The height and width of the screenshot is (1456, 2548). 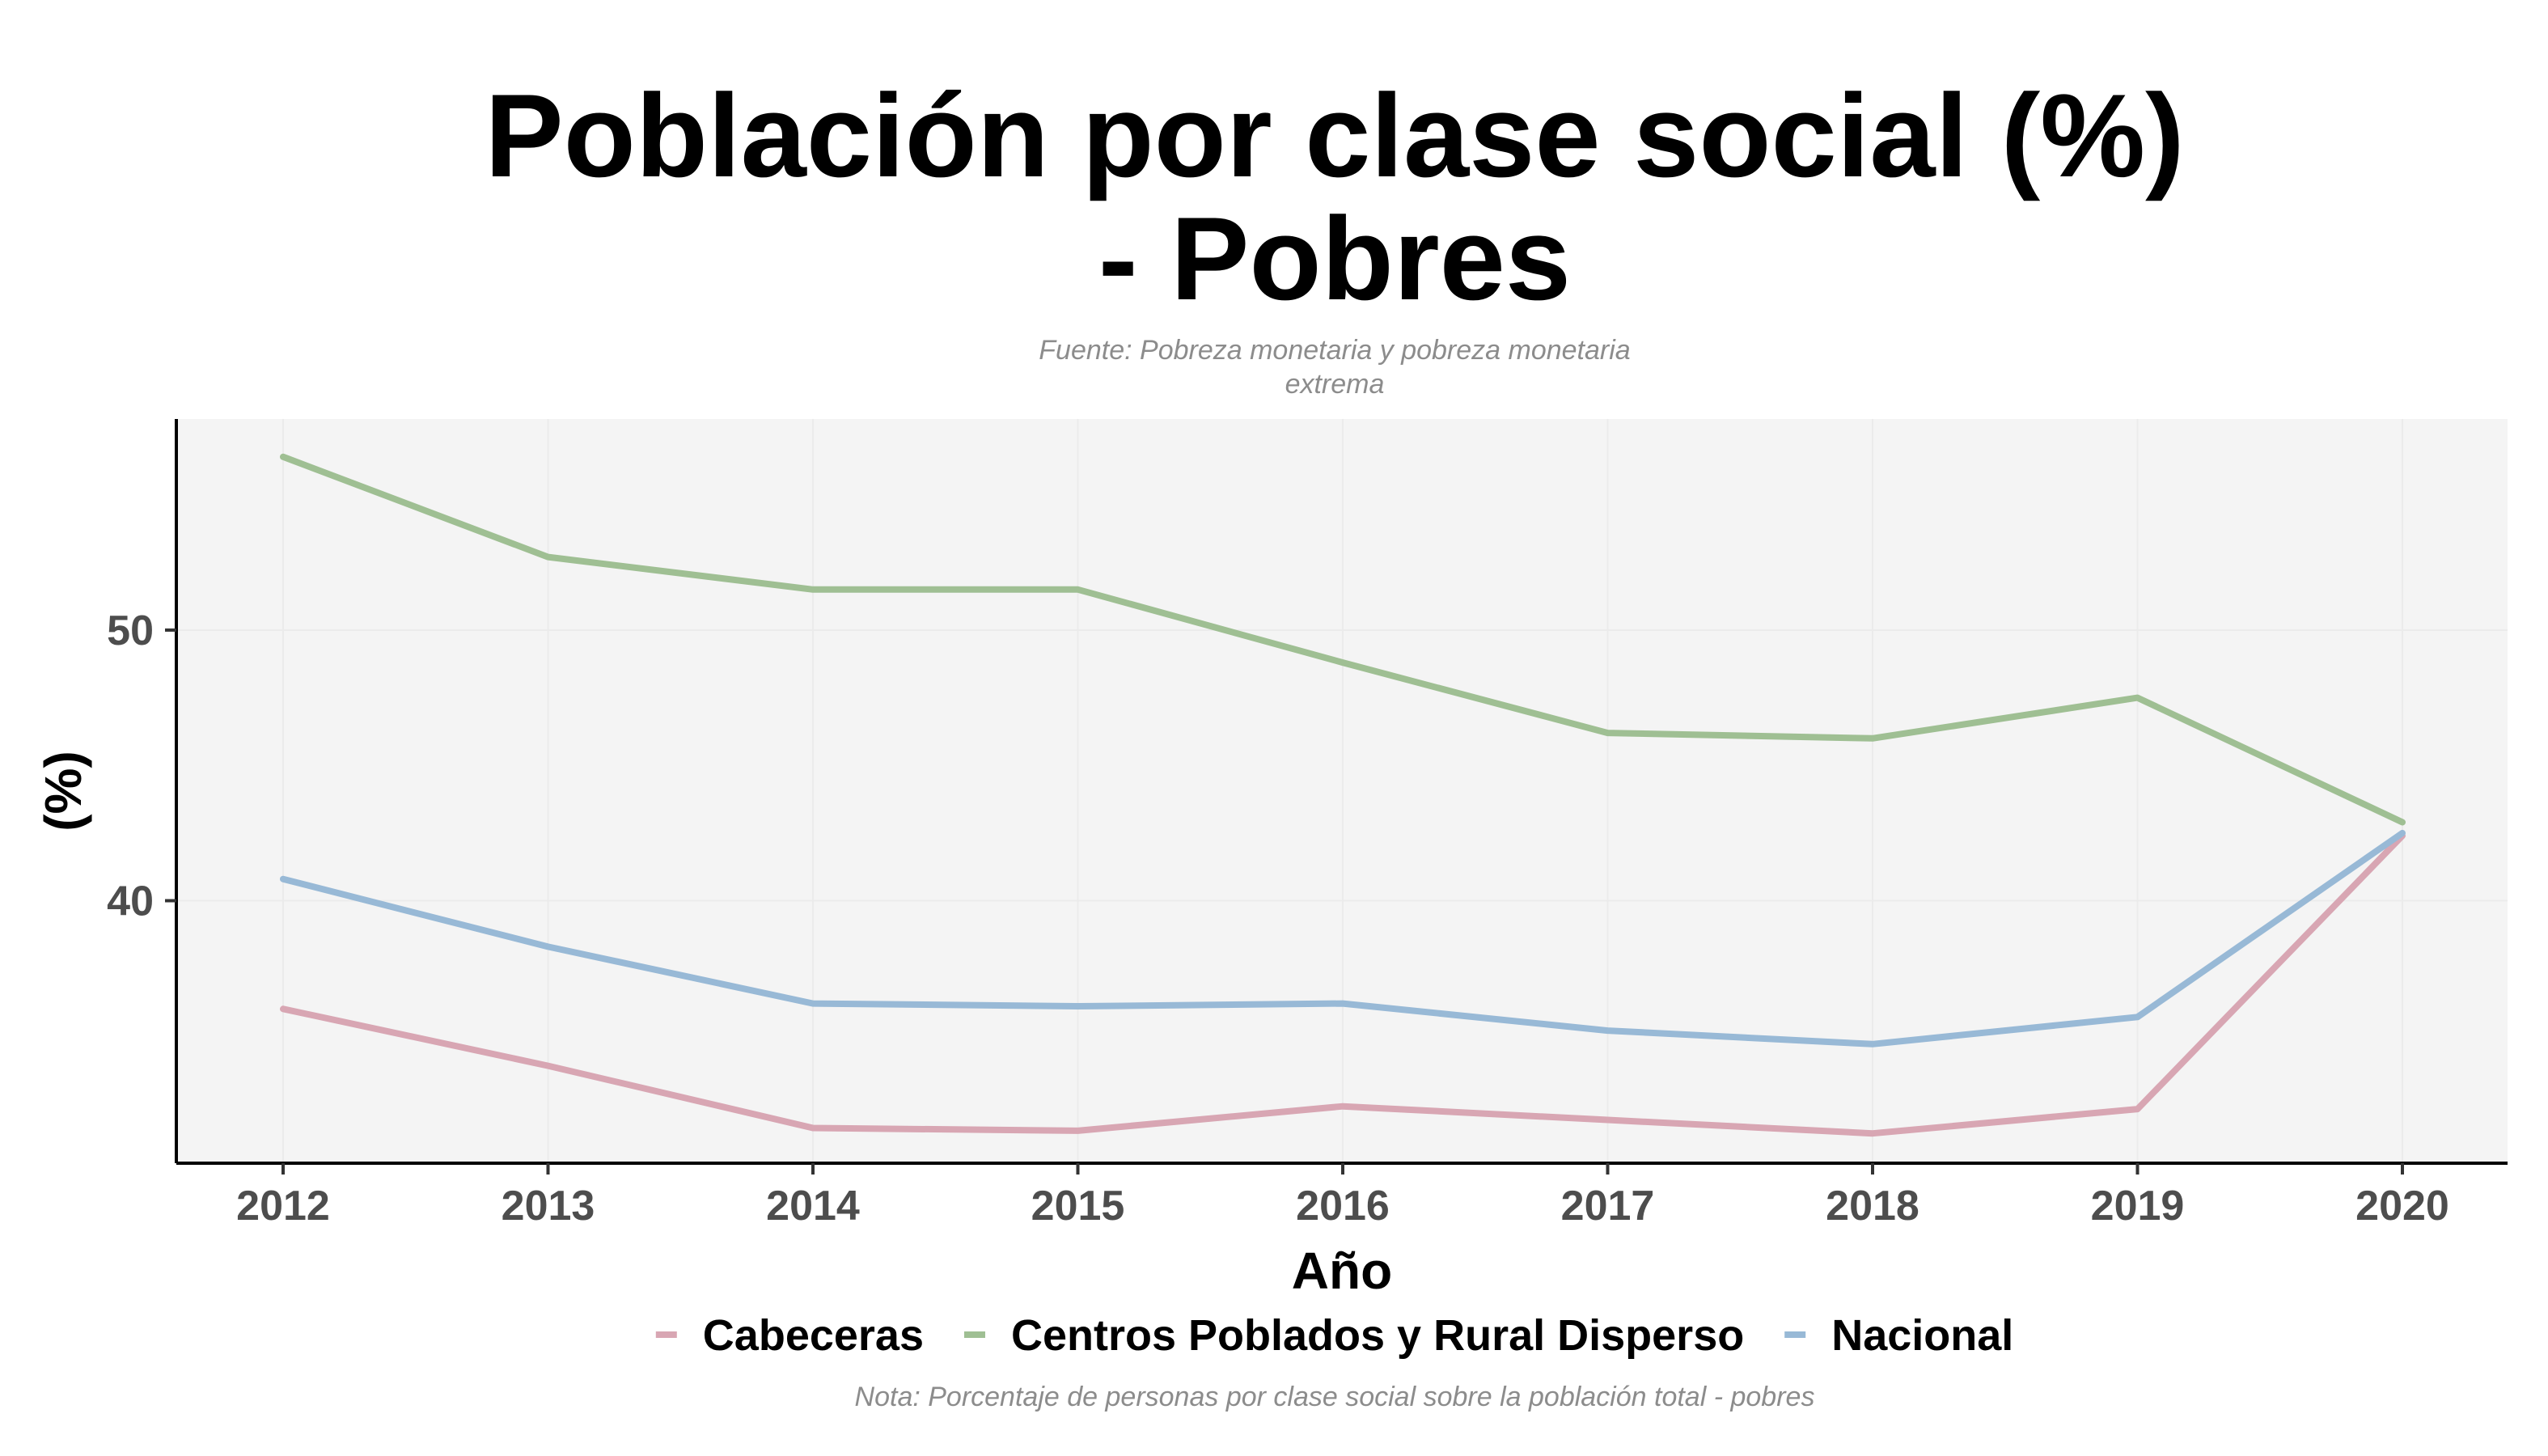 I want to click on legend-item: Cabeceras, so click(x=789, y=1335).